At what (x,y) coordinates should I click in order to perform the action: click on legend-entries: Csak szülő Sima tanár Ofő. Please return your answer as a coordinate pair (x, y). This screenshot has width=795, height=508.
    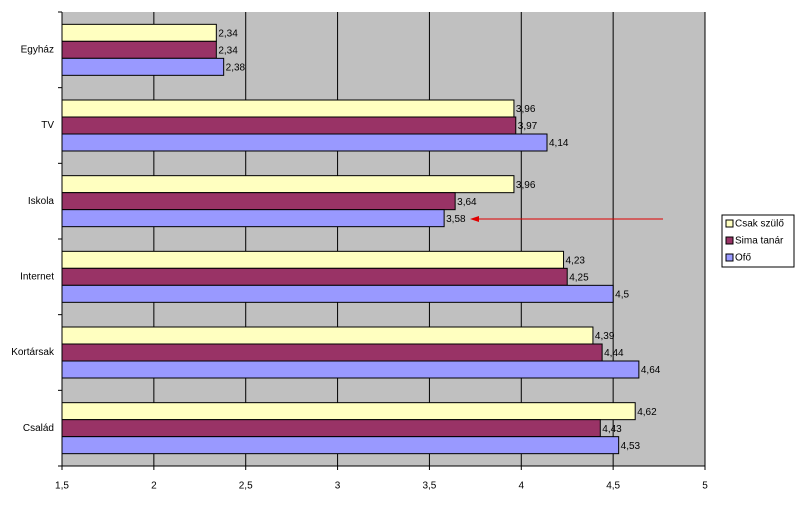
    Looking at the image, I should click on (754, 241).